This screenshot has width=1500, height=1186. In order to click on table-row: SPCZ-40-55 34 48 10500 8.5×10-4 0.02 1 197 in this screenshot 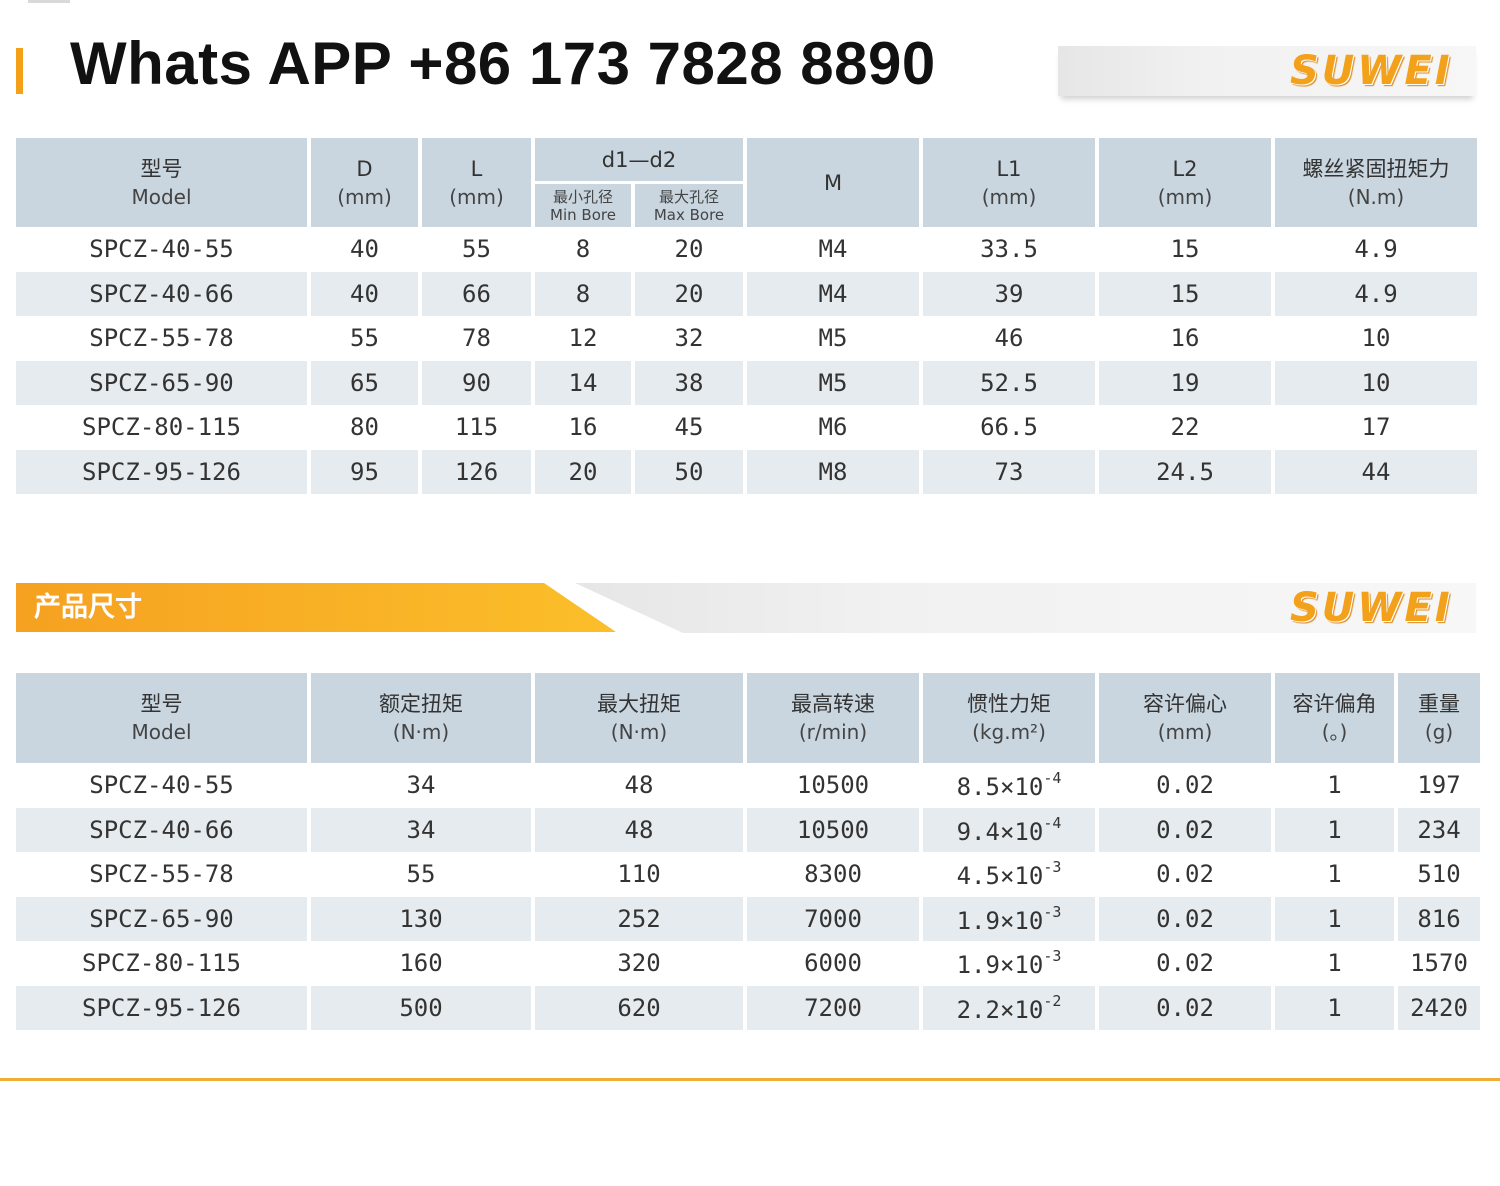, I will do `click(748, 785)`.